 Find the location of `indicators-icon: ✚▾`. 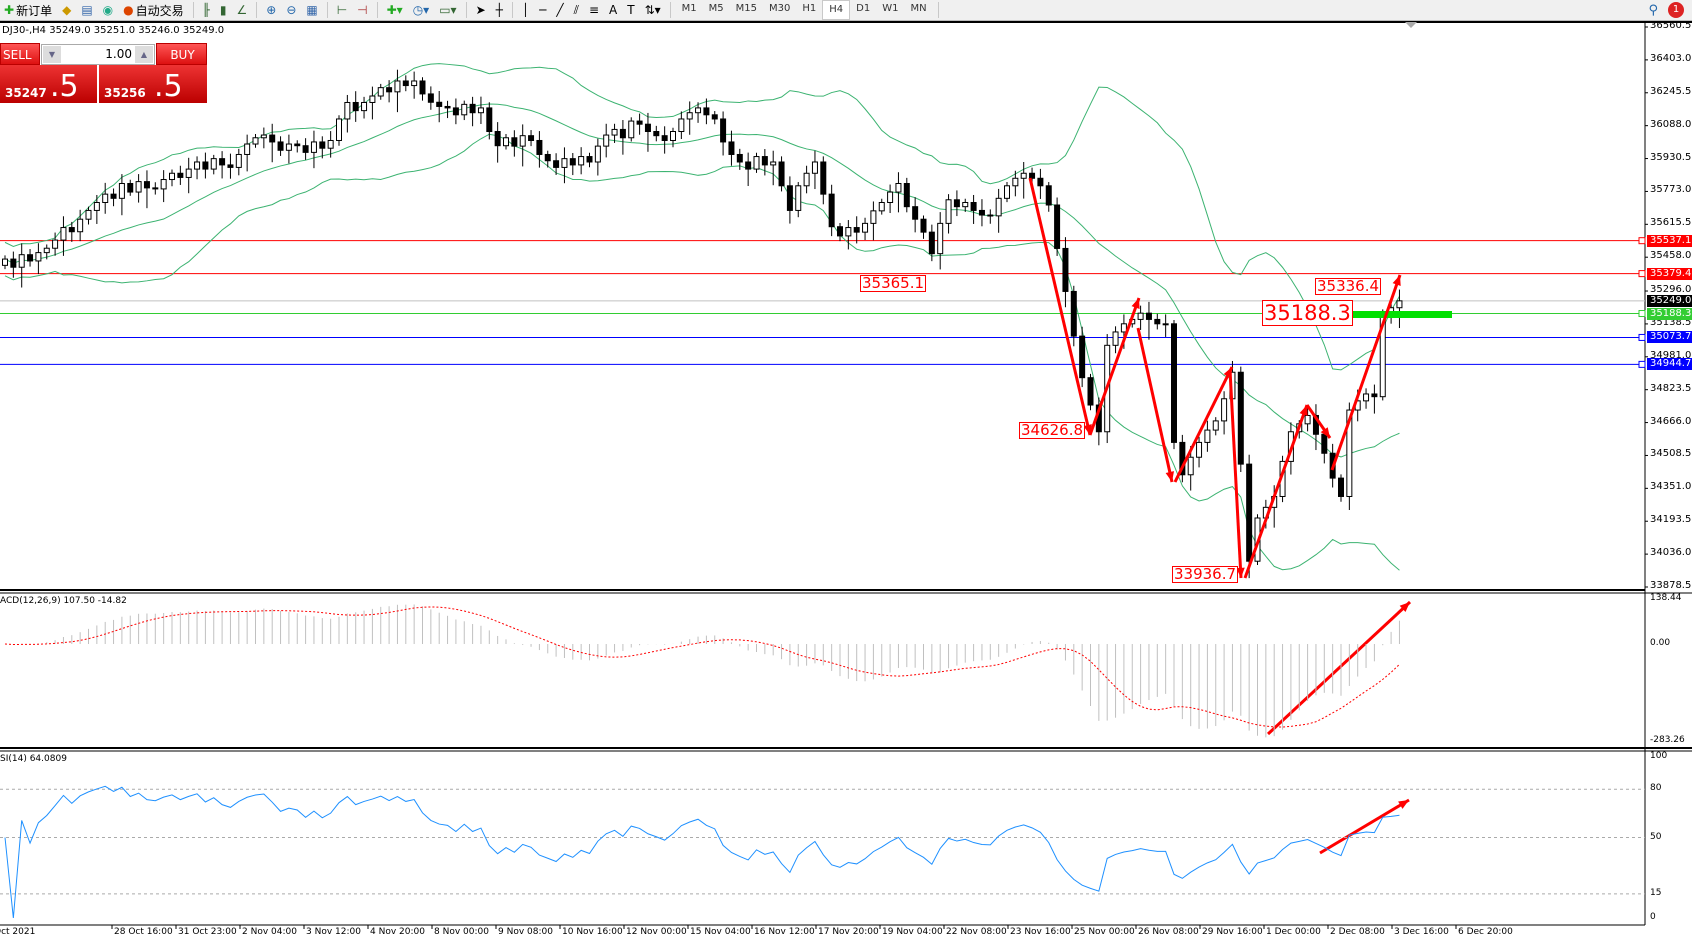

indicators-icon: ✚▾ is located at coordinates (394, 10).